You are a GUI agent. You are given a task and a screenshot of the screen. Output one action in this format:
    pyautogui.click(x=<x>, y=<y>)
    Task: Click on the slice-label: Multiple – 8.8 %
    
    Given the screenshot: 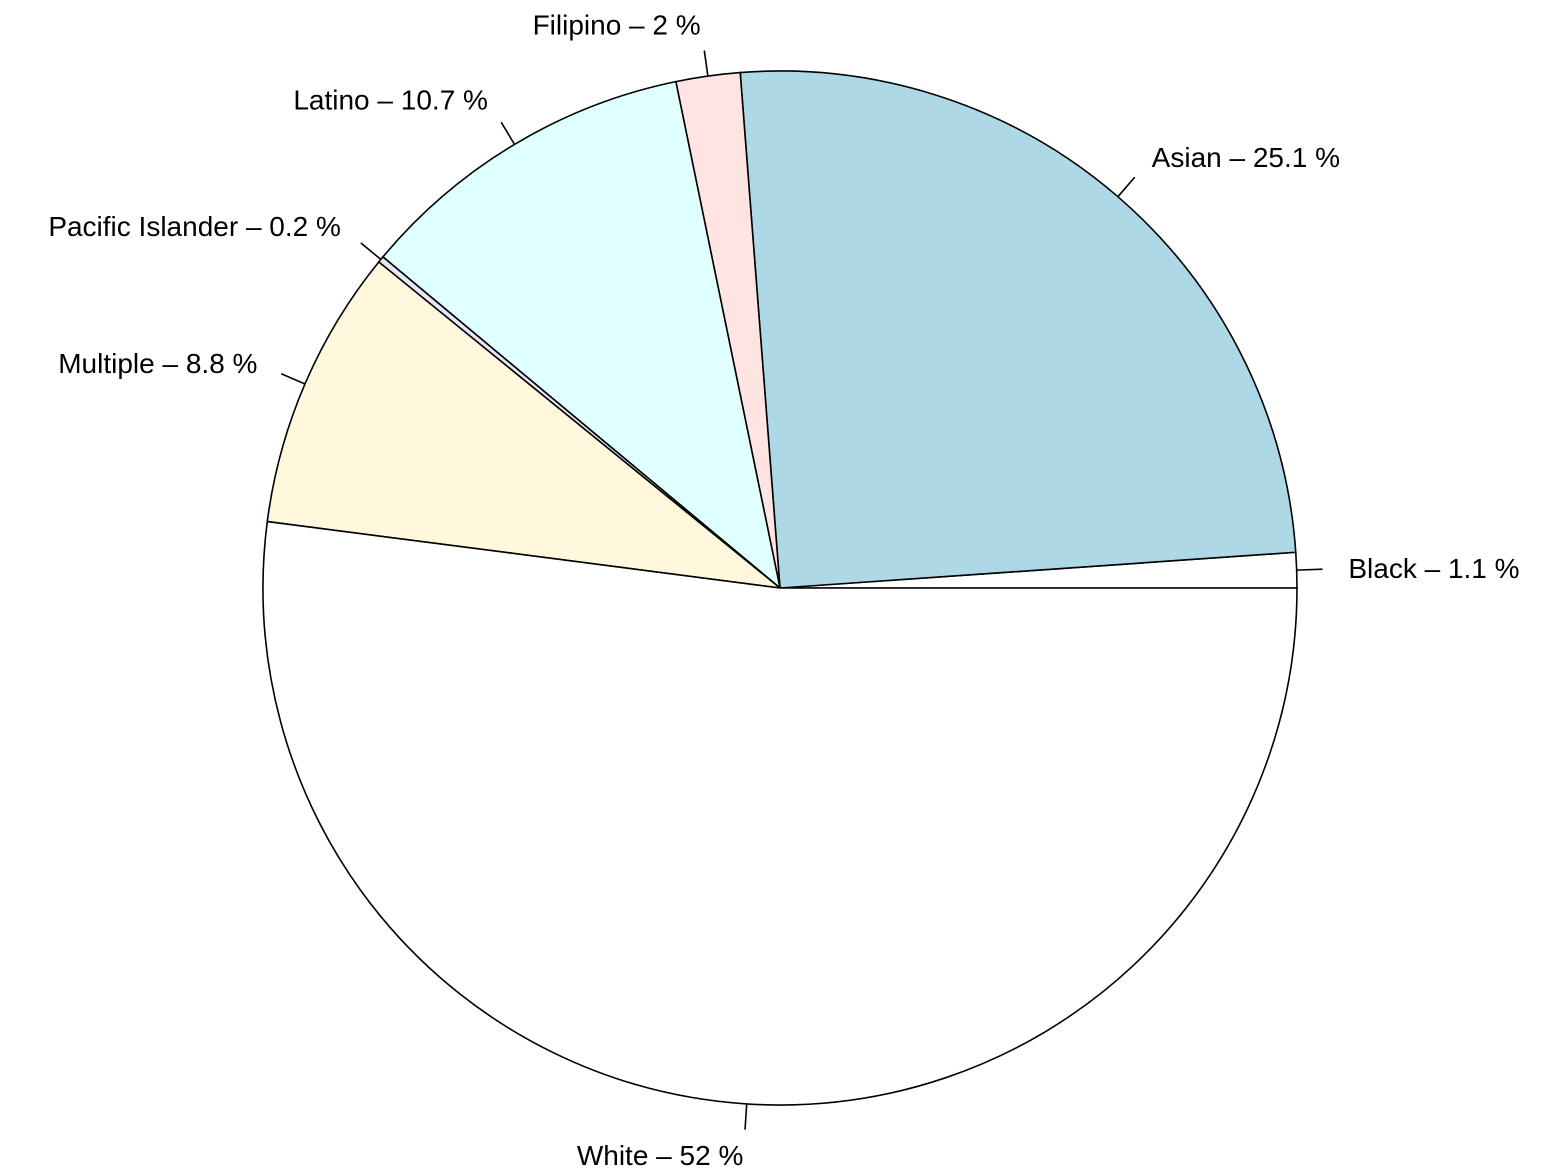 What is the action you would take?
    pyautogui.click(x=157, y=363)
    